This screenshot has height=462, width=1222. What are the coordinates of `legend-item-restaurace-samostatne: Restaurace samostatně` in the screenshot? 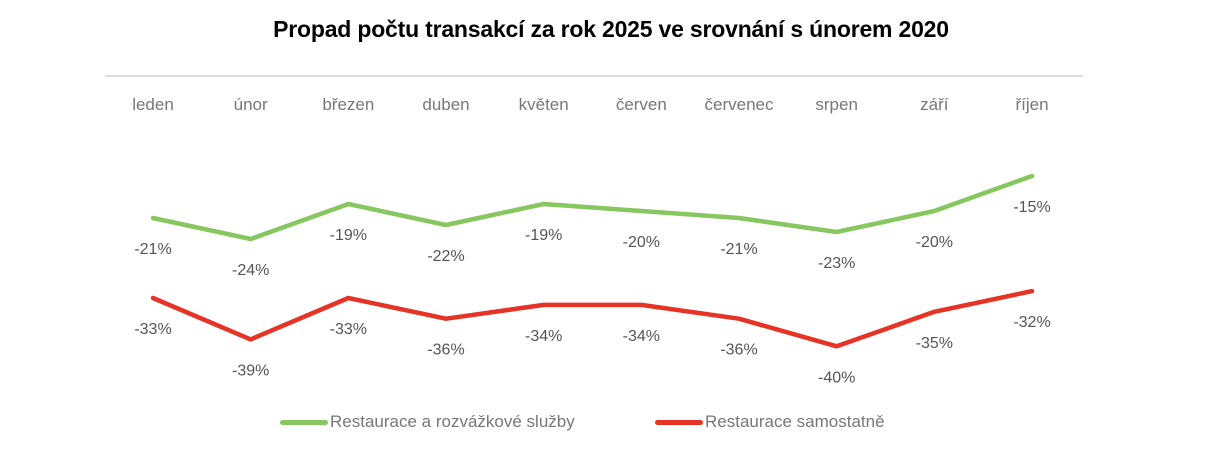 It's located at (770, 422).